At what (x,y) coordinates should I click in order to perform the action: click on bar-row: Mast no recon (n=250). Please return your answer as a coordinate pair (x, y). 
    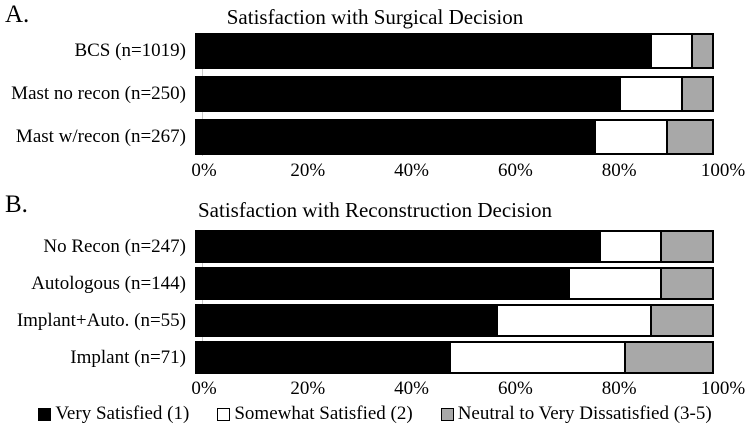
    Looking at the image, I should click on (375, 94).